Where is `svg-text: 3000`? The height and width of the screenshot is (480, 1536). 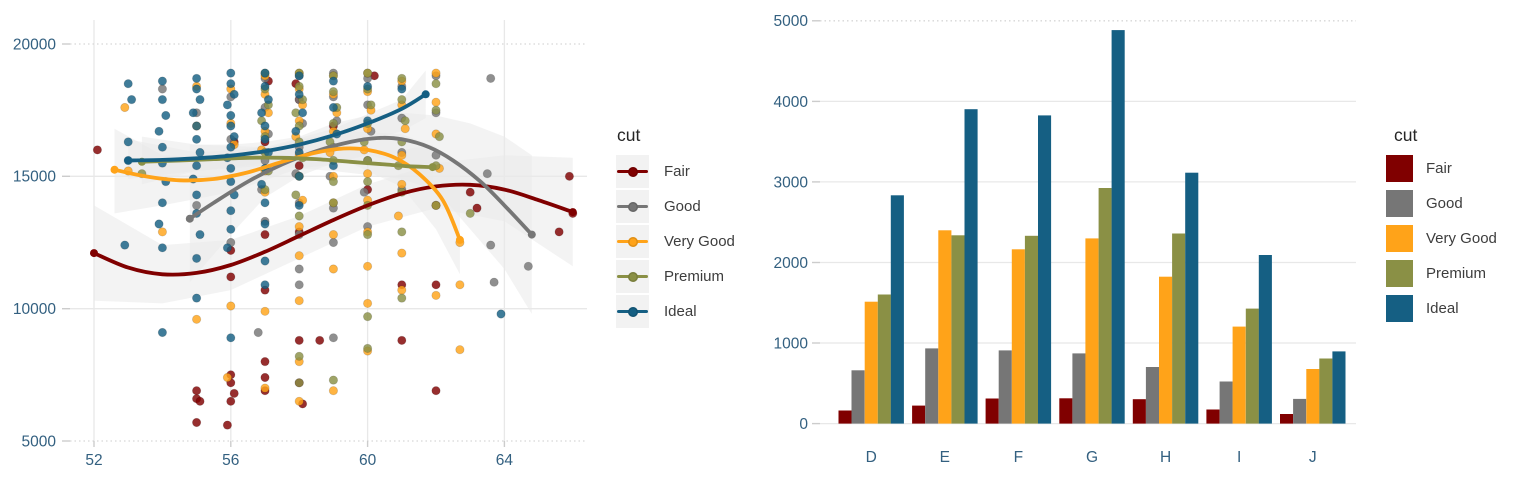 svg-text: 3000 is located at coordinates (791, 182).